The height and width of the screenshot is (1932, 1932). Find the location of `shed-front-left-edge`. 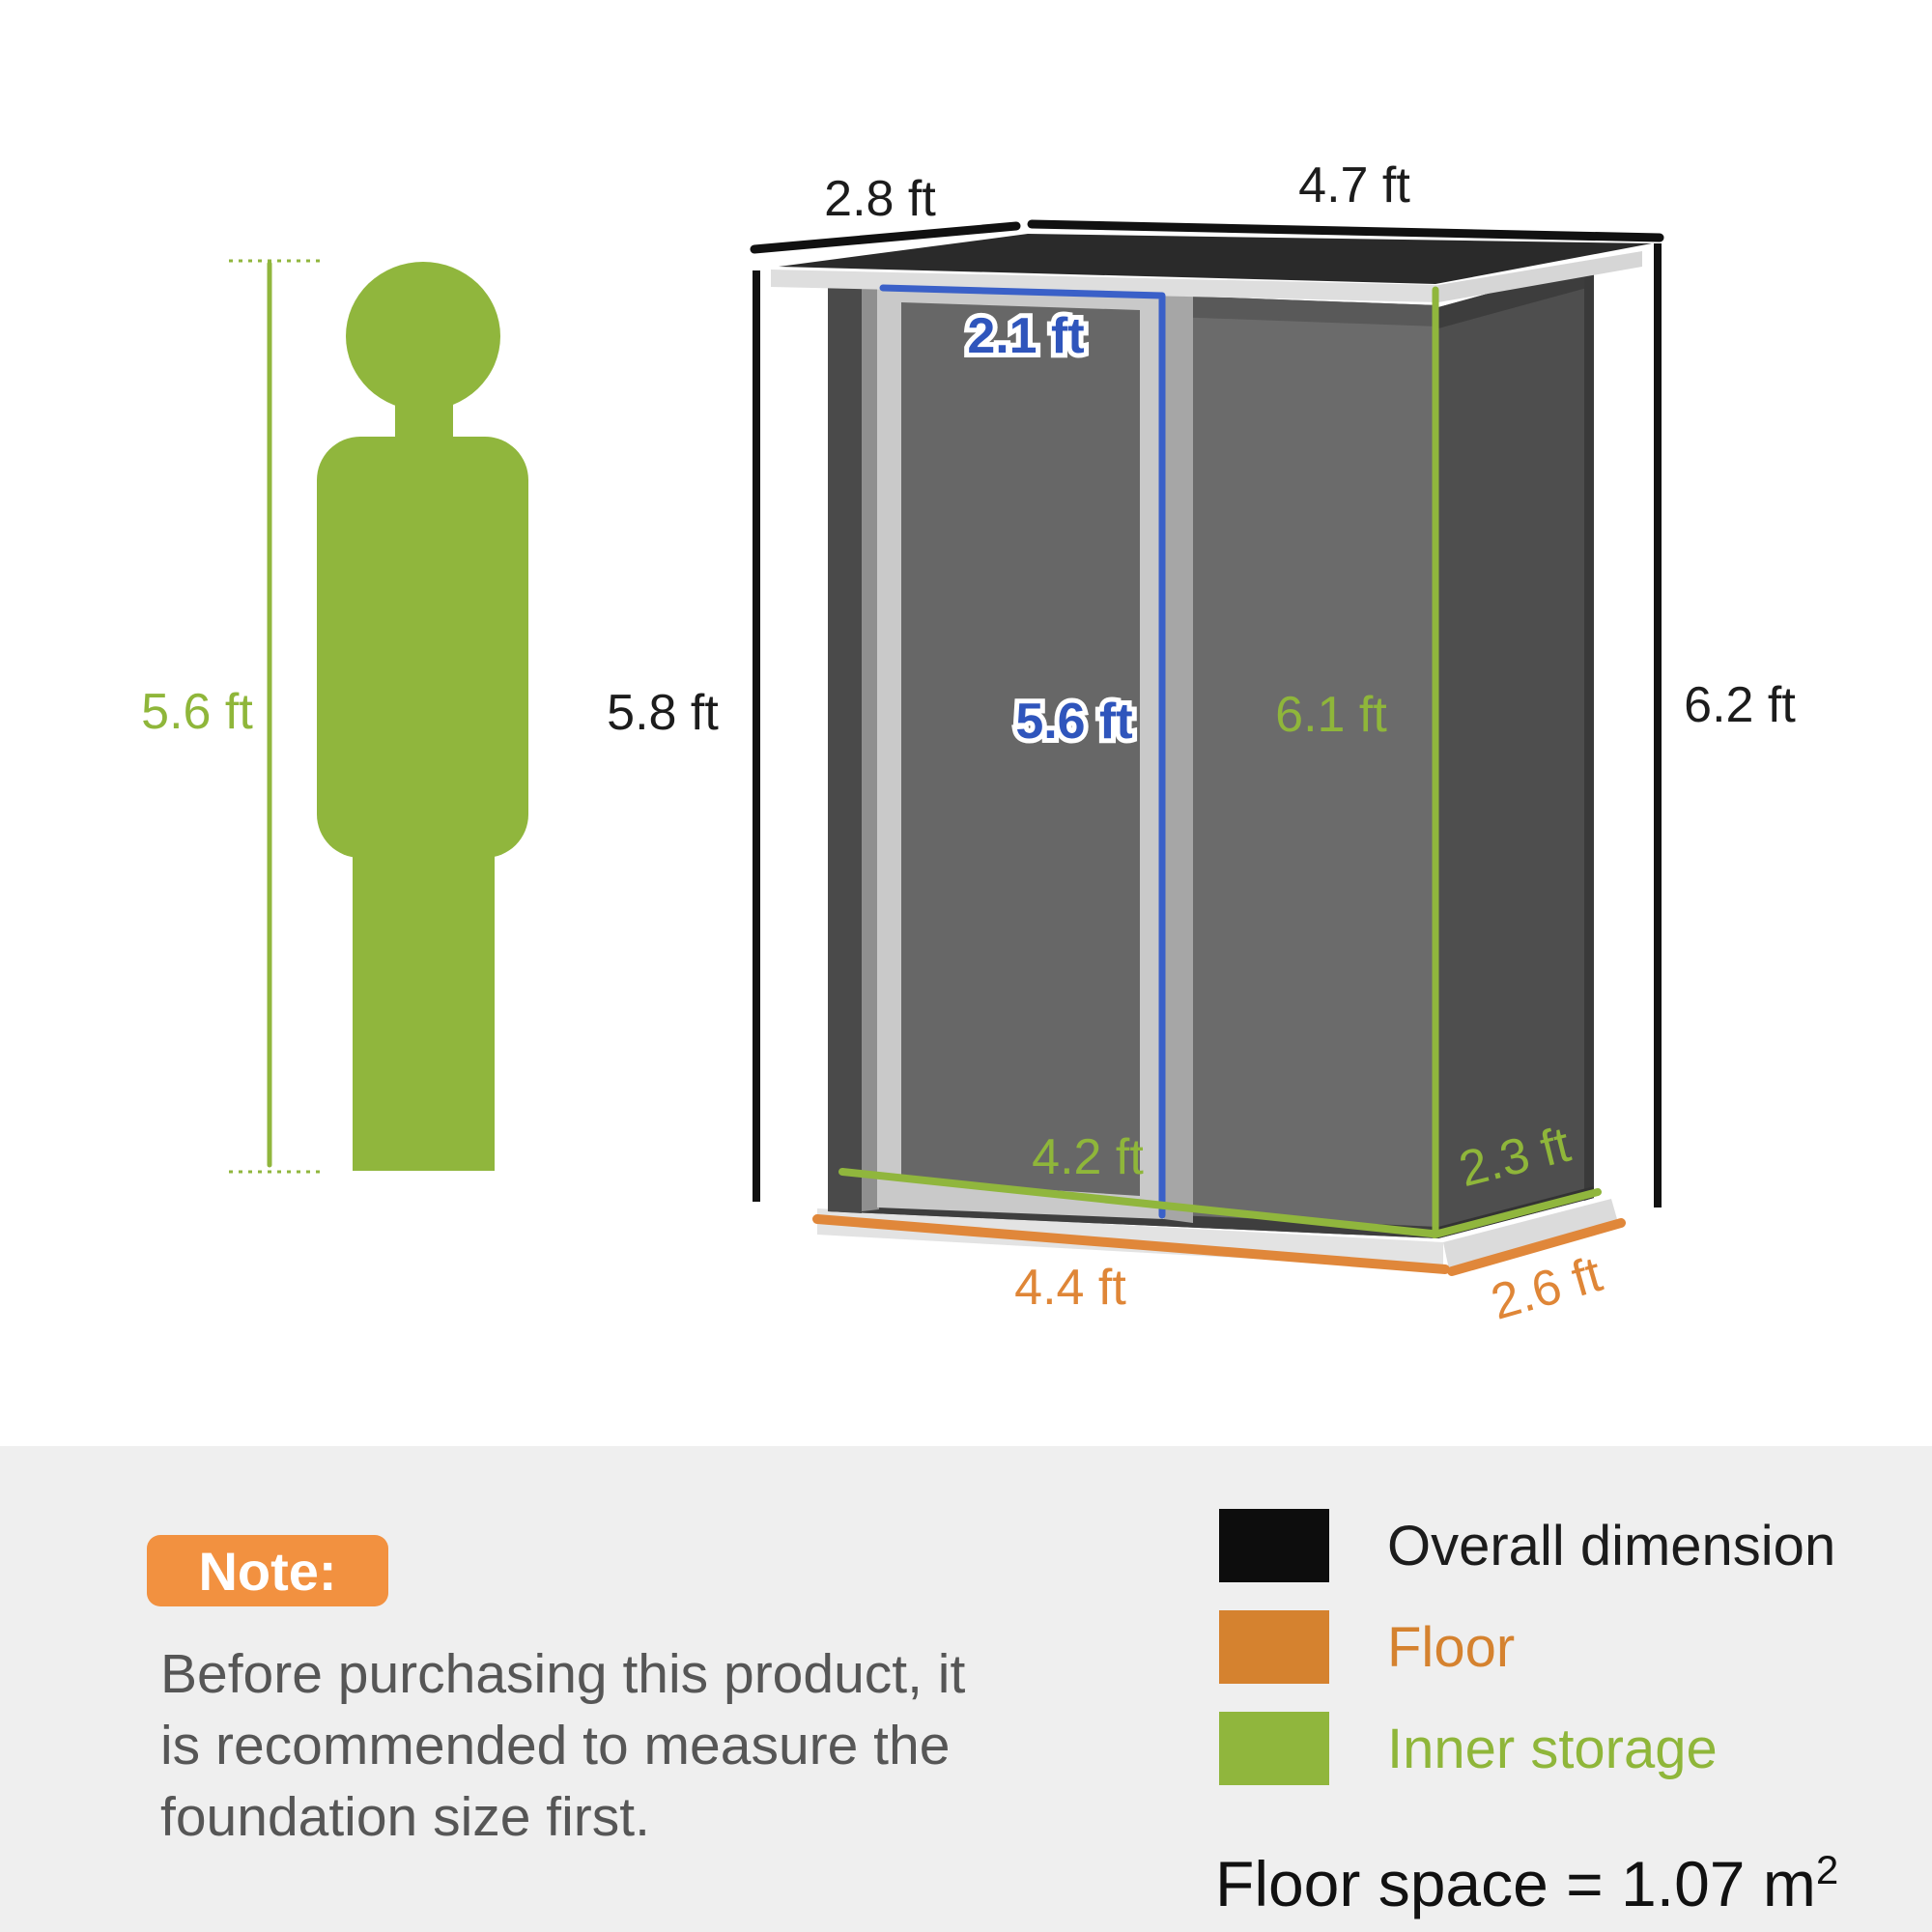

shed-front-left-edge is located at coordinates (845, 748).